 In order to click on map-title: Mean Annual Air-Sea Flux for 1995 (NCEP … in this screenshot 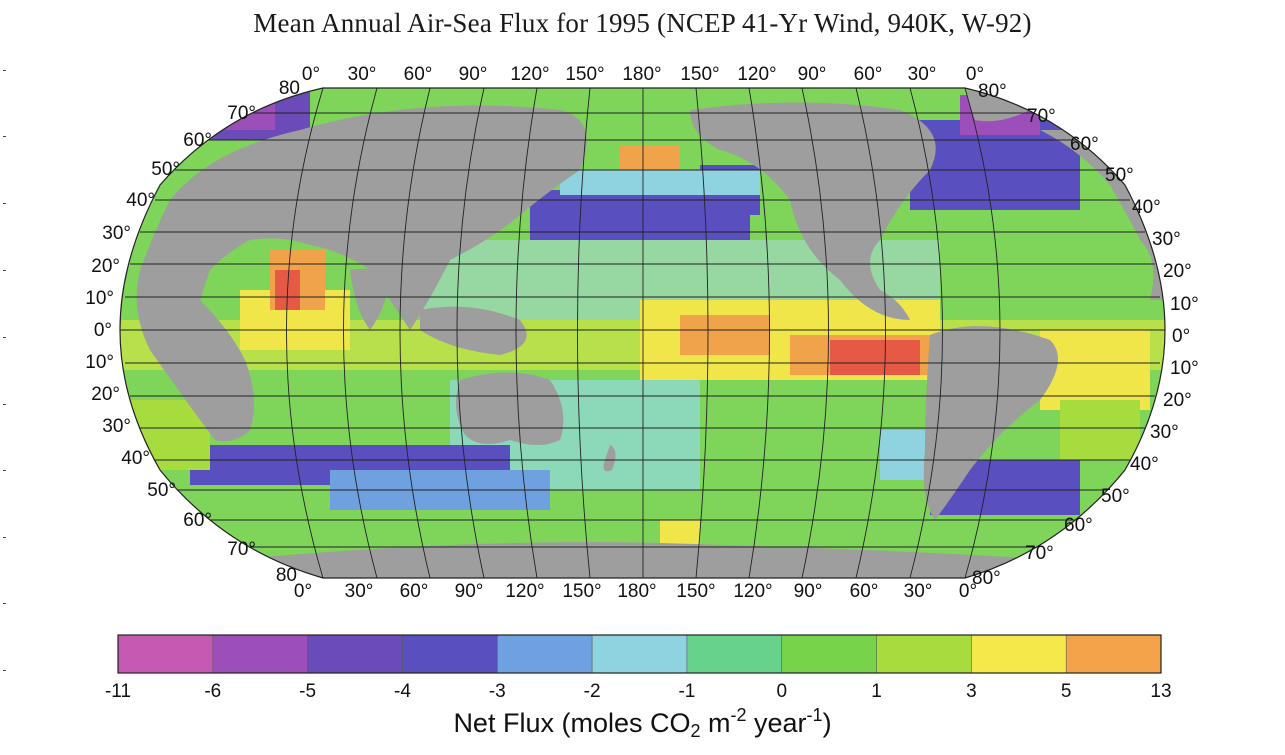, I will do `click(642, 23)`.